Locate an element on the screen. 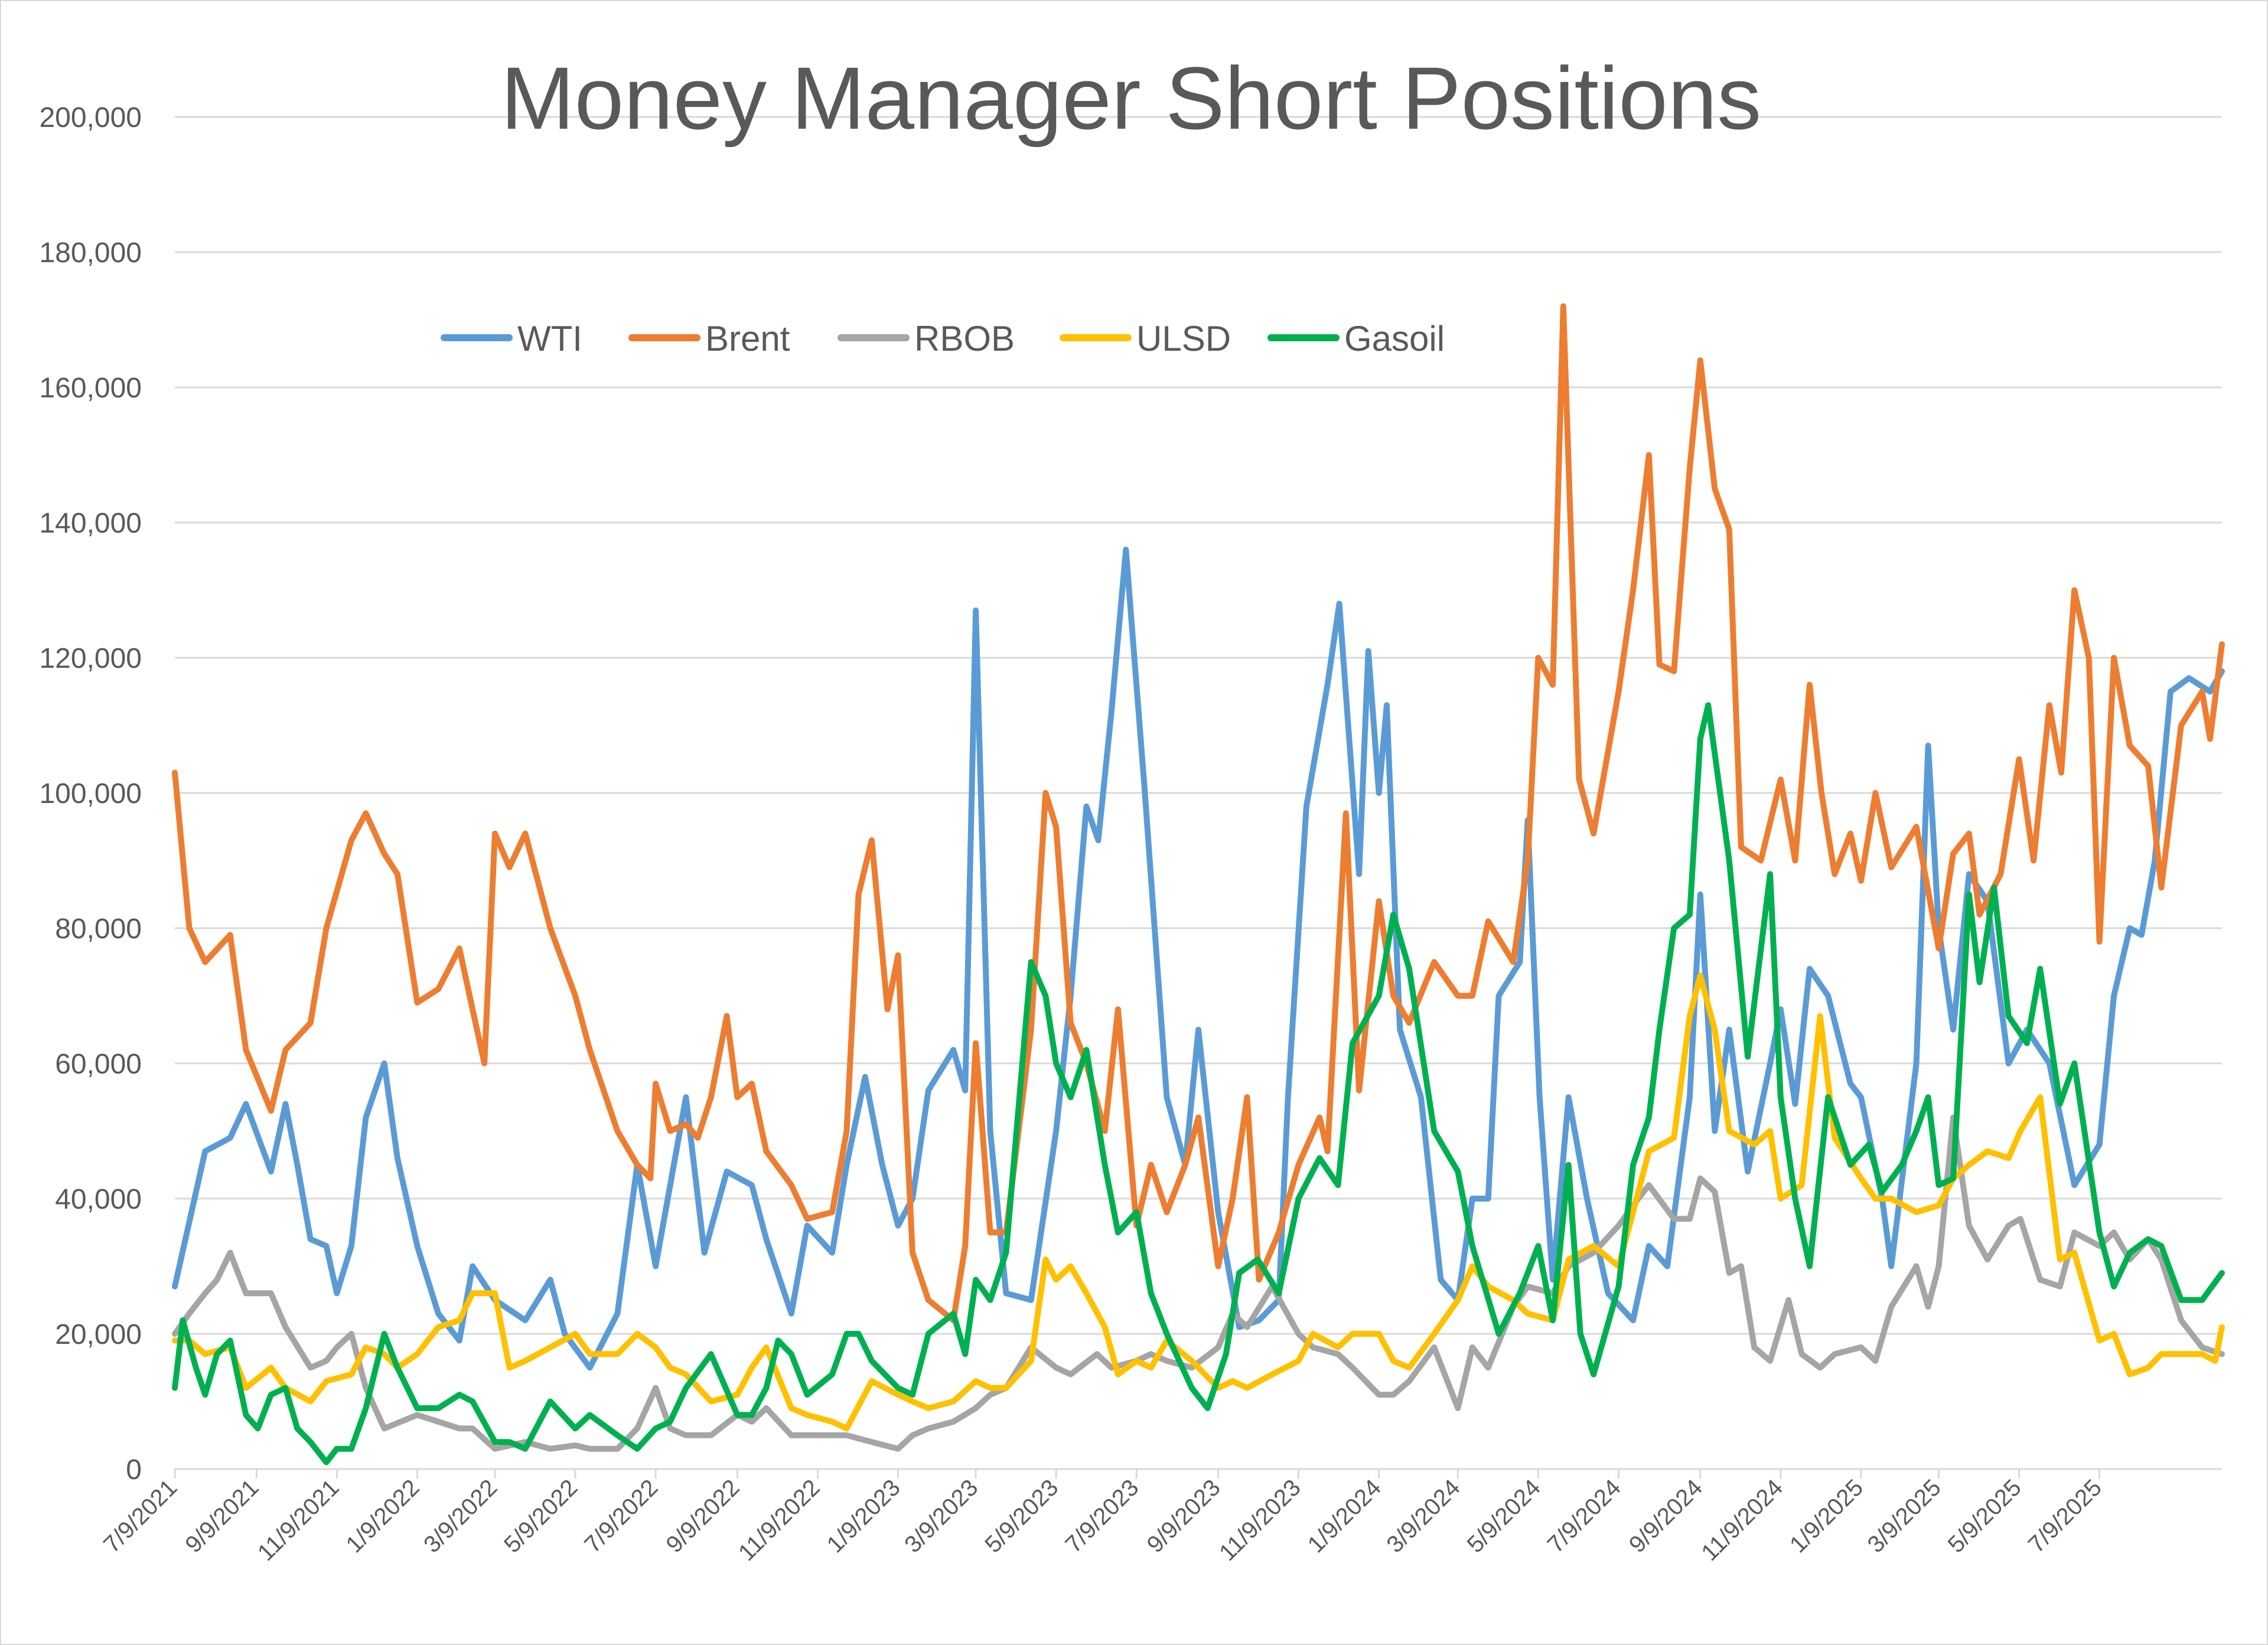  x-tick-label: 5/9/2022 is located at coordinates (540, 1516).